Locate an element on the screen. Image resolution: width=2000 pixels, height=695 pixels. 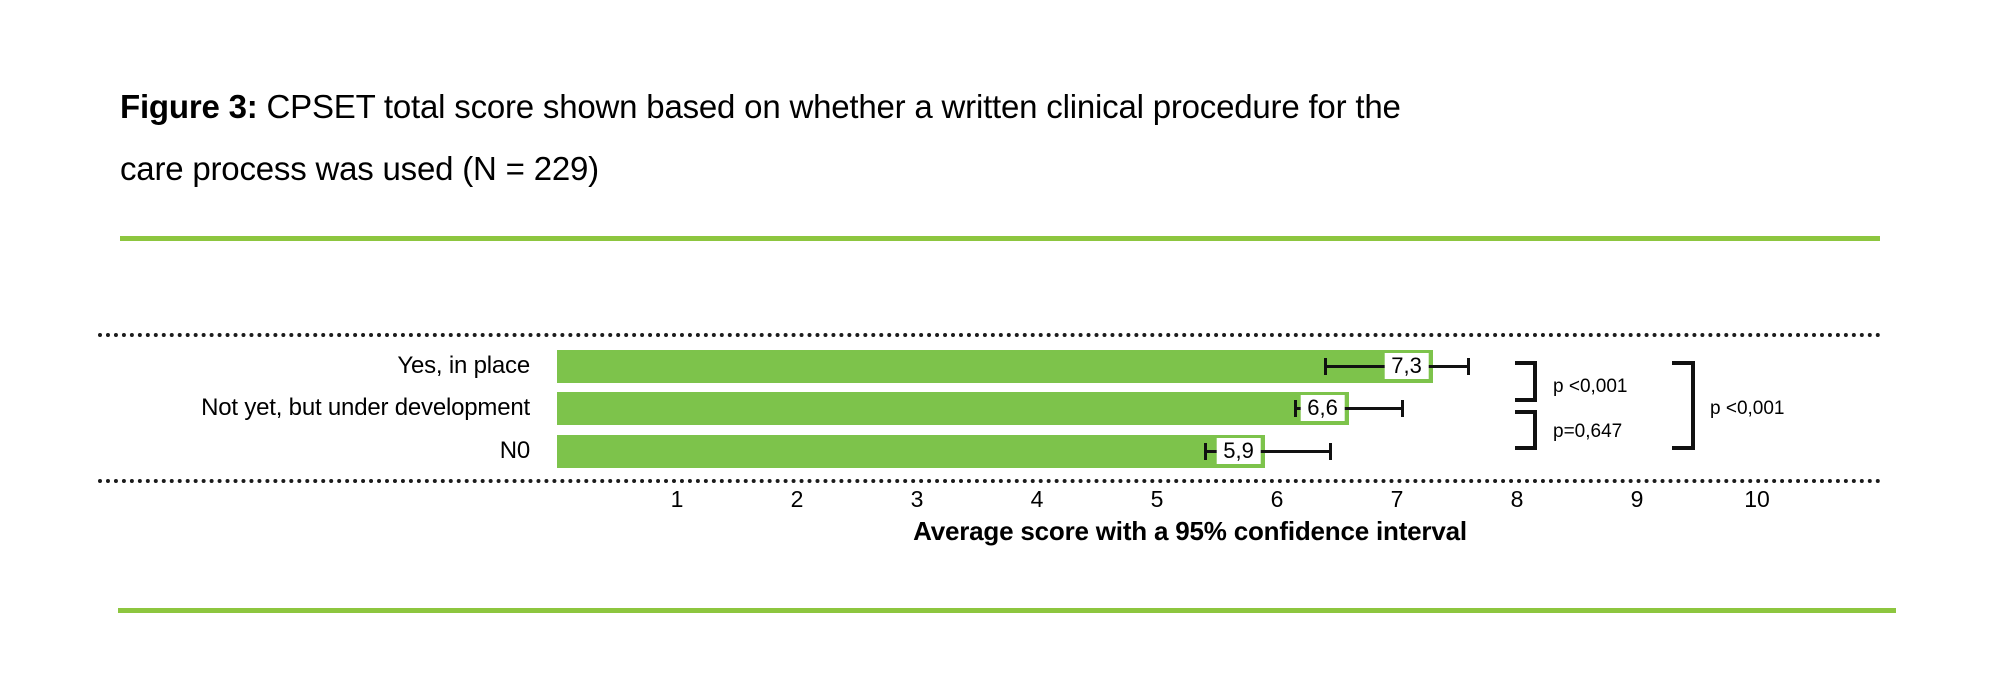
x-tick-label: 1 is located at coordinates (677, 499).